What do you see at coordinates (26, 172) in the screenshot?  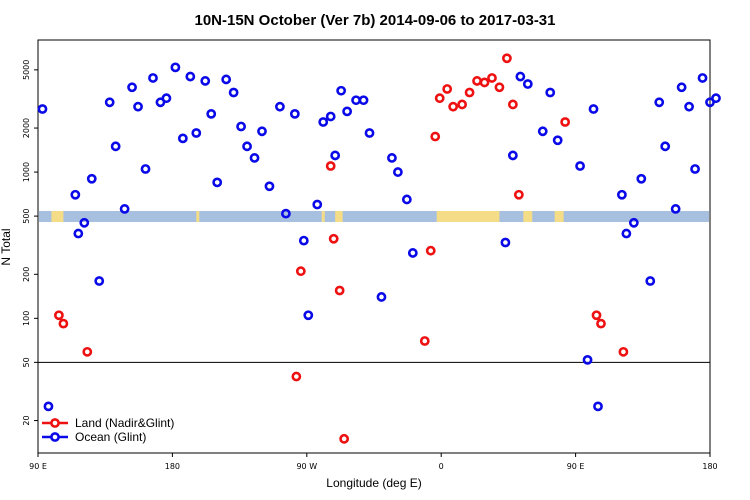 I see `y-tick-label: 1000` at bounding box center [26, 172].